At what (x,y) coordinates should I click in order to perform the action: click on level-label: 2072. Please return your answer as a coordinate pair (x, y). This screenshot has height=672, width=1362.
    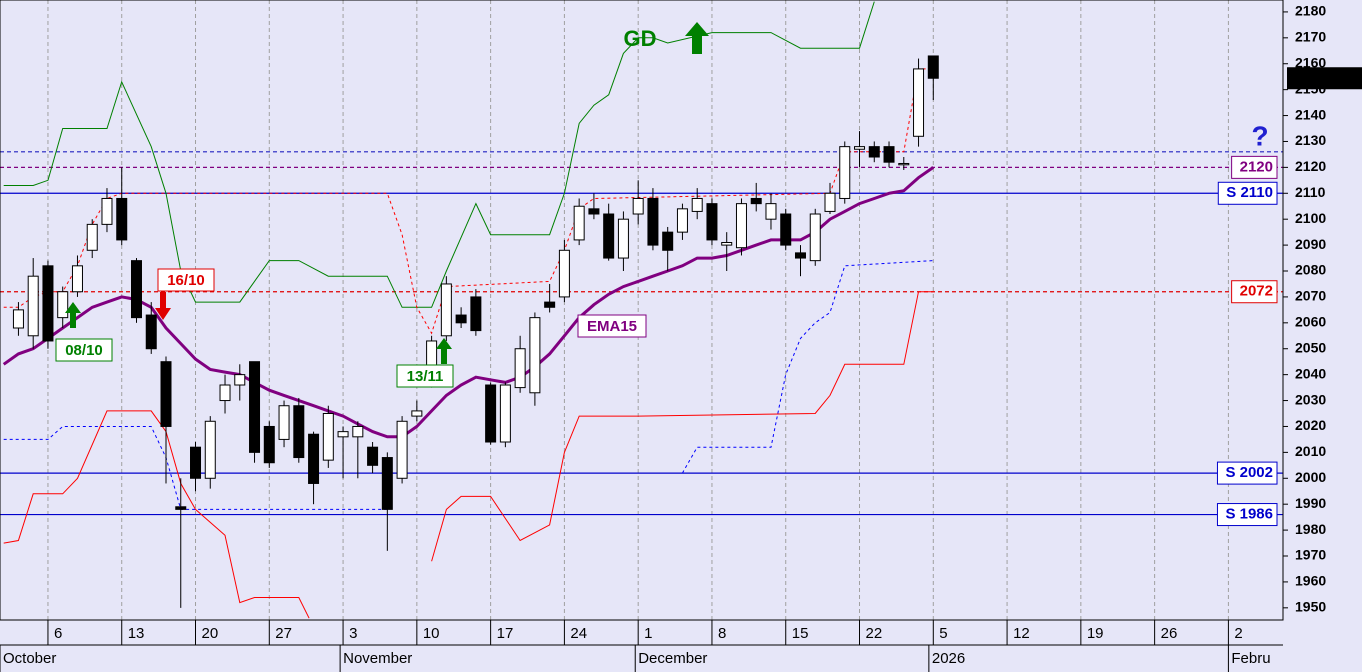
    Looking at the image, I should click on (1256, 291).